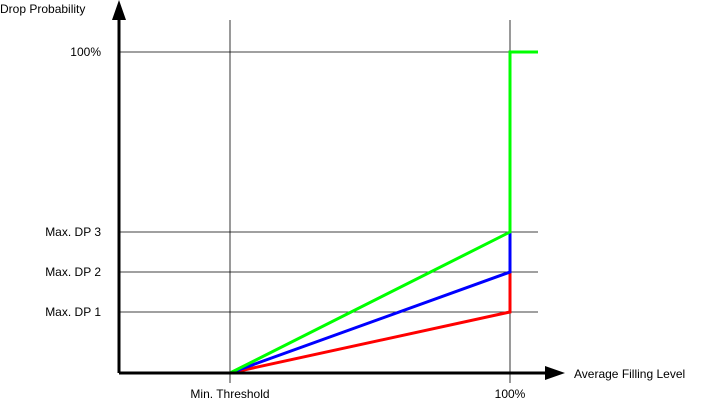 The image size is (715, 403). I want to click on y-axis-title: Drop Probability, so click(42, 9).